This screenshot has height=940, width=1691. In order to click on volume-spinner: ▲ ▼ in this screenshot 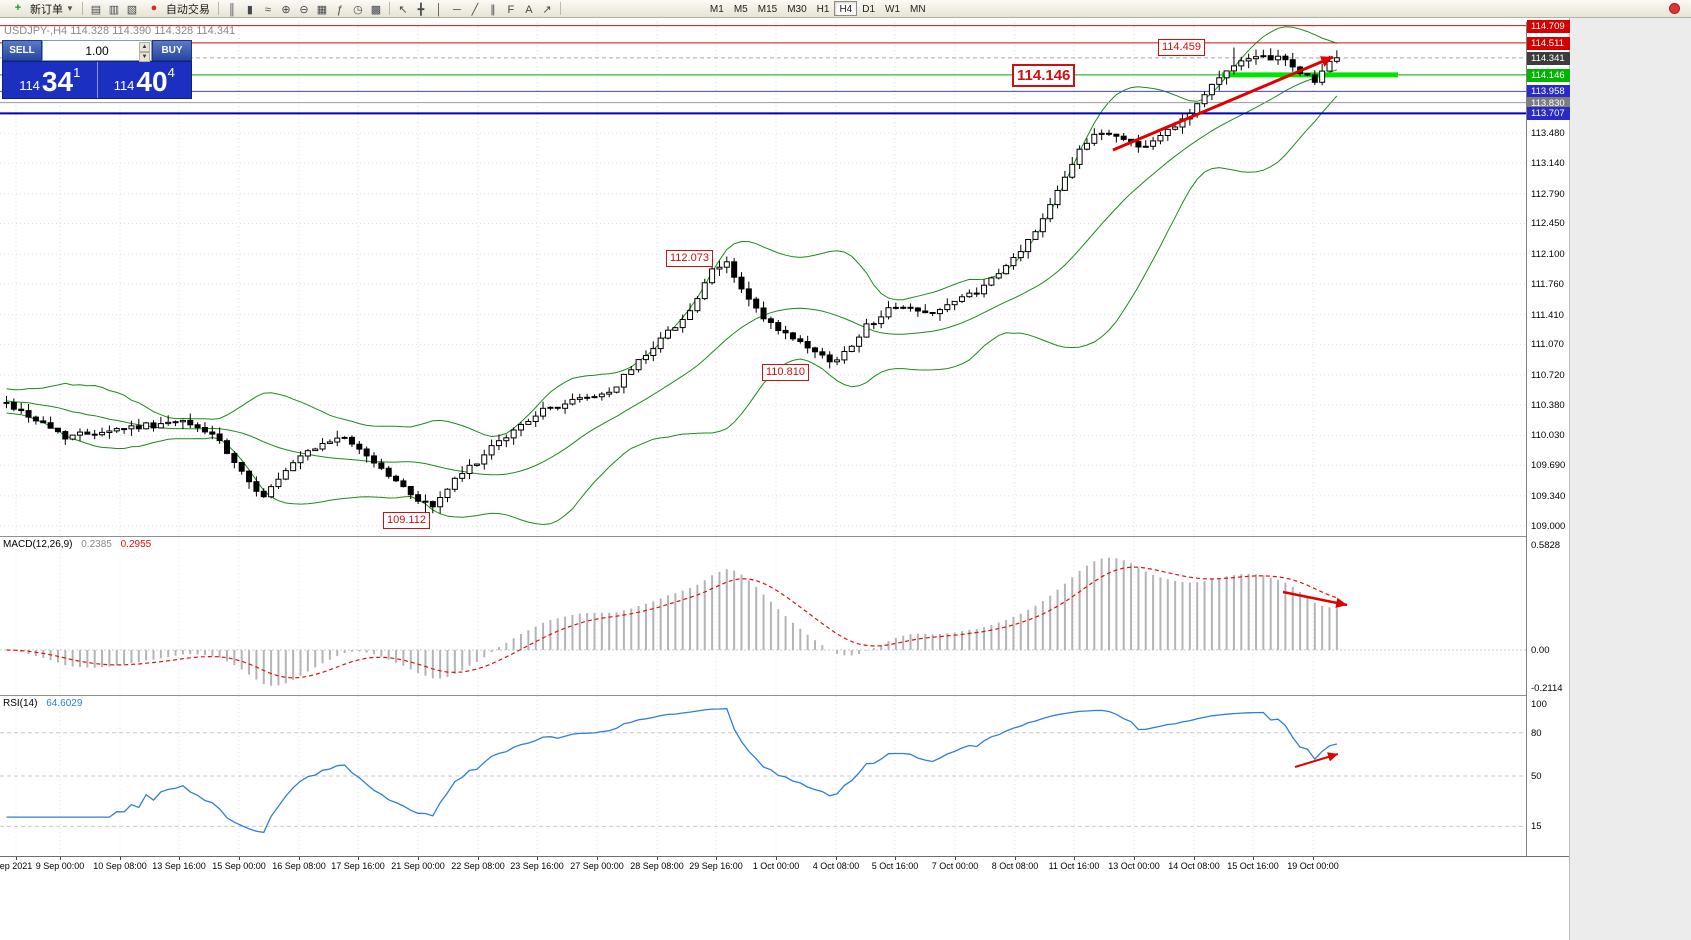, I will do `click(144, 52)`.